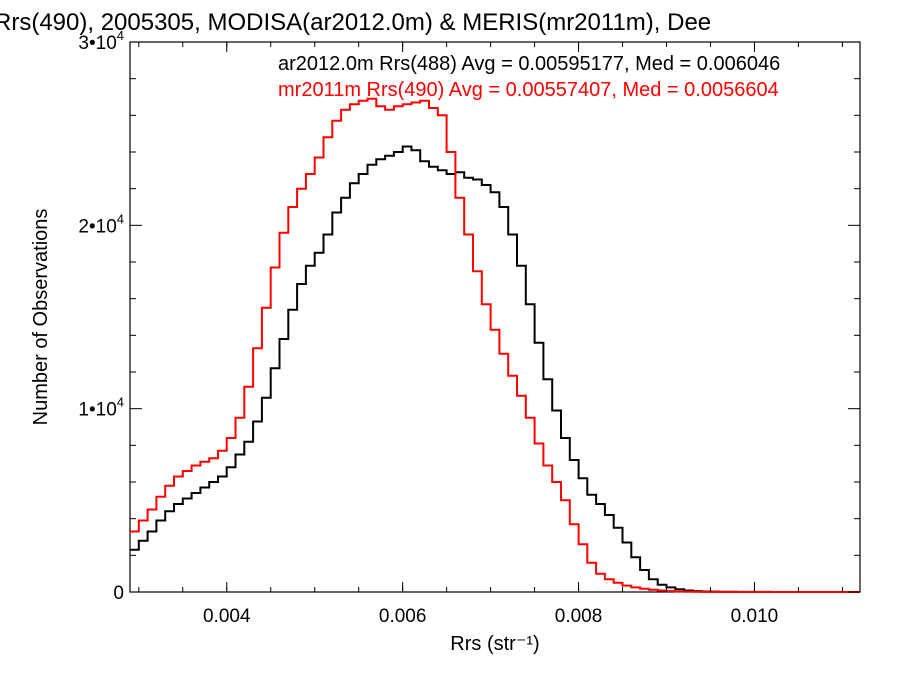 Image resolution: width=900 pixels, height=675 pixels. What do you see at coordinates (579, 616) in the screenshot?
I see `x-tick-label: 0.008` at bounding box center [579, 616].